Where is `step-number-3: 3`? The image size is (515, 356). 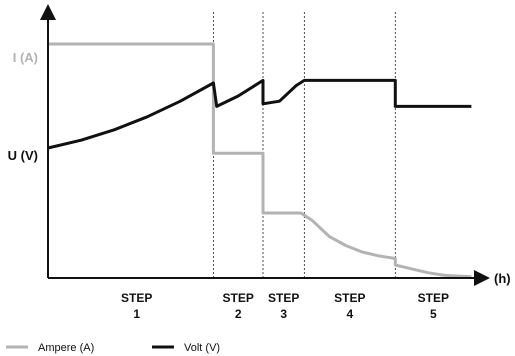 step-number-3: 3 is located at coordinates (283, 314).